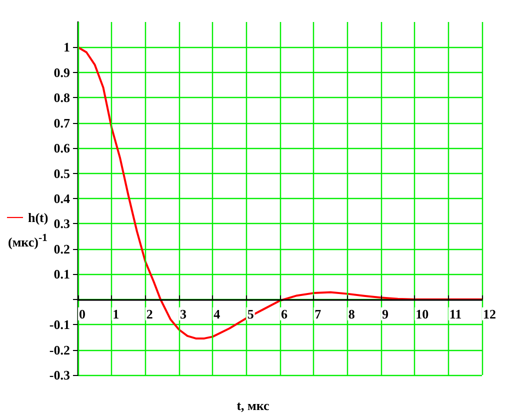 The width and height of the screenshot is (506, 417). Describe the element at coordinates (59, 324) in the screenshot. I see `y-tick-label: -0.1` at that location.